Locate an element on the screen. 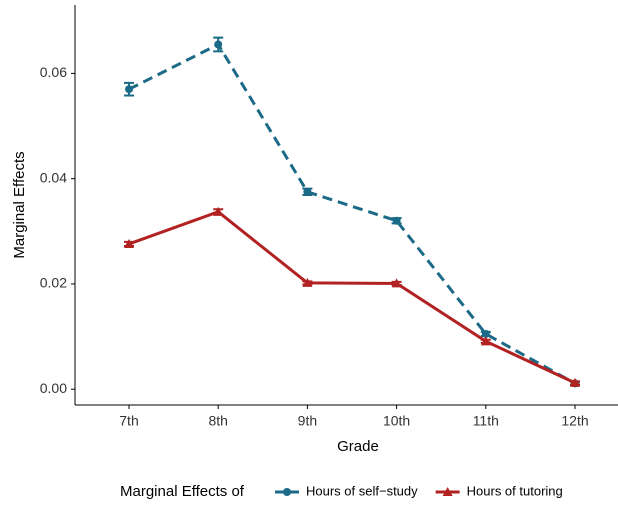 This screenshot has width=618, height=508. y-axis-label: Marginal Effects is located at coordinates (19, 204).